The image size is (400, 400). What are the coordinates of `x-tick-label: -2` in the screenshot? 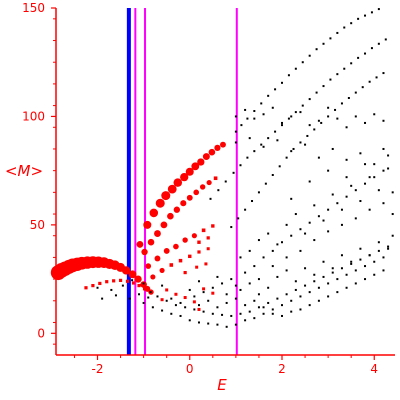 It's located at (98, 369).